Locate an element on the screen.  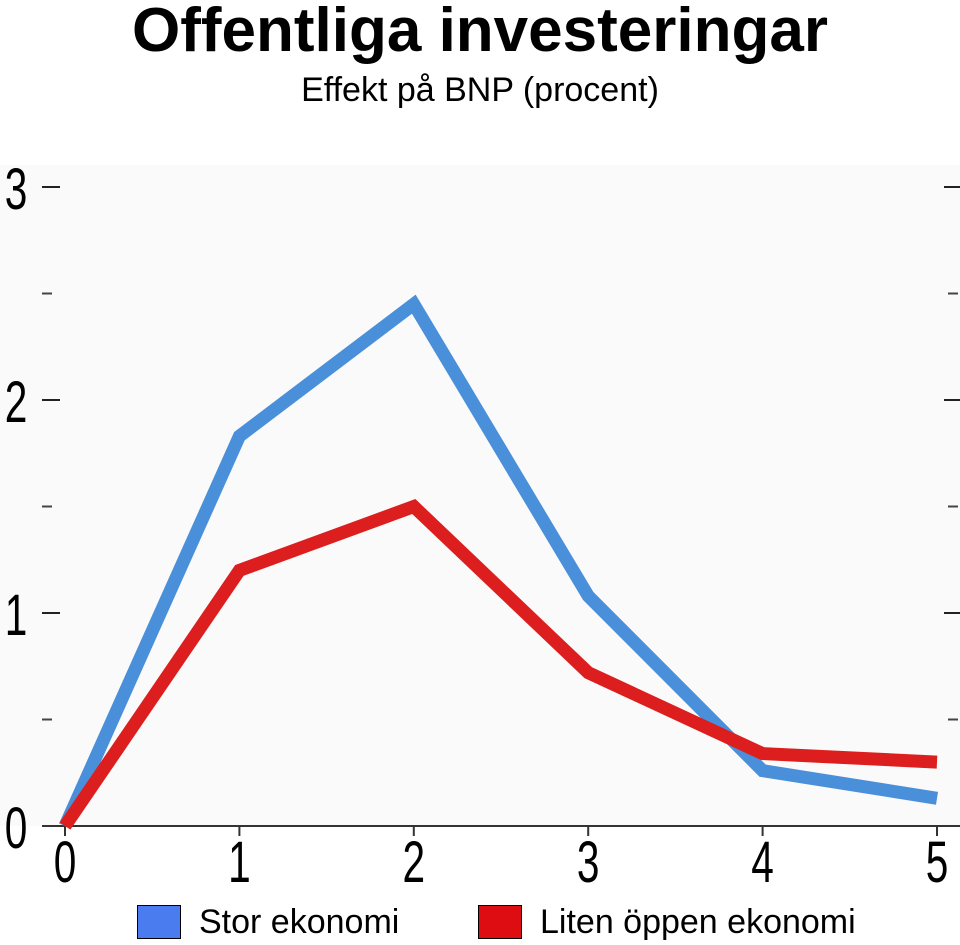
legend-item-liten-oppen-ekonomi: Liten öppen ekonomi is located at coordinates (667, 922).